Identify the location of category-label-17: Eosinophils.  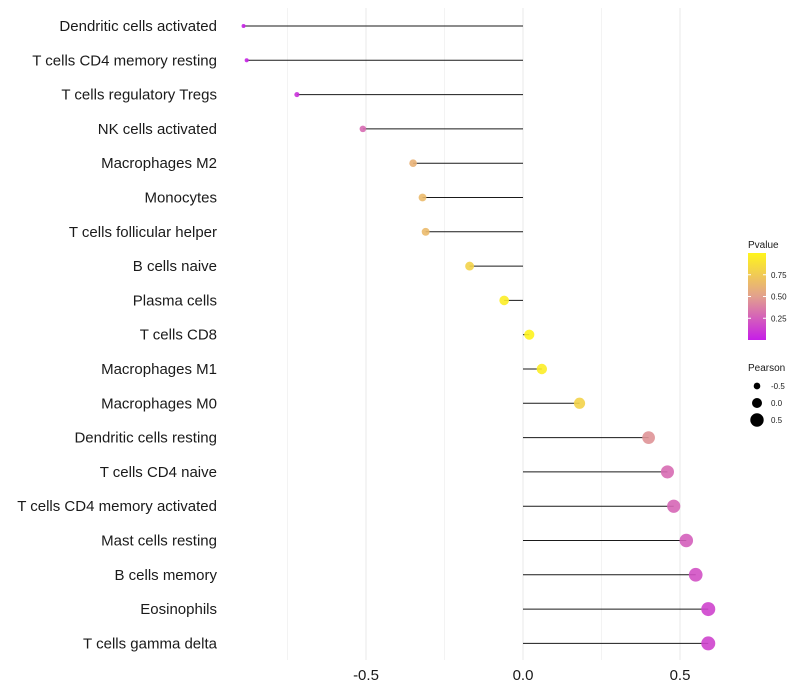
(178, 609).